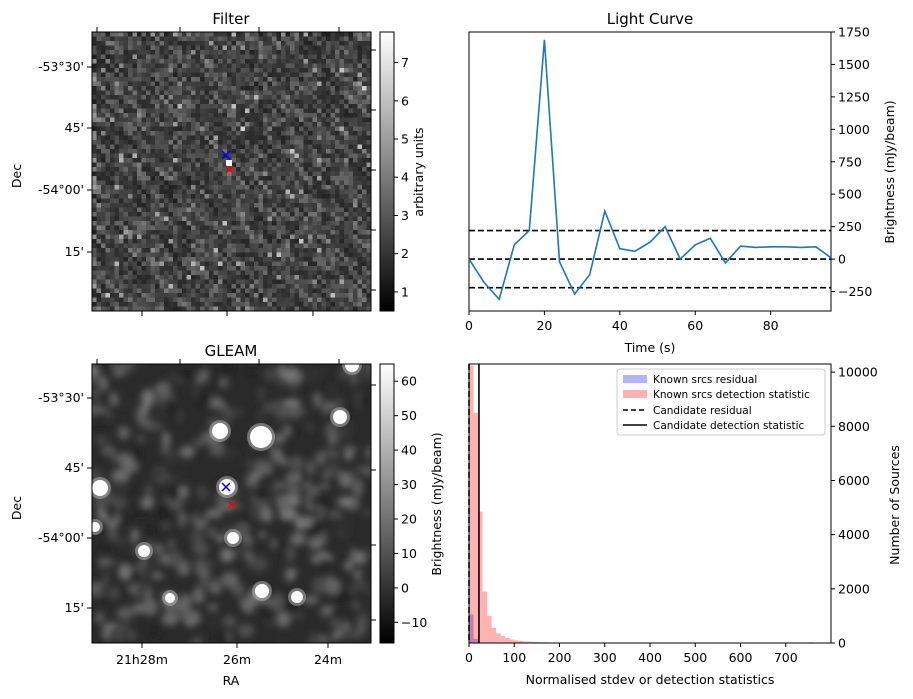 This screenshot has height=699, width=913. I want to click on histogram-xtick: 400, so click(650, 657).